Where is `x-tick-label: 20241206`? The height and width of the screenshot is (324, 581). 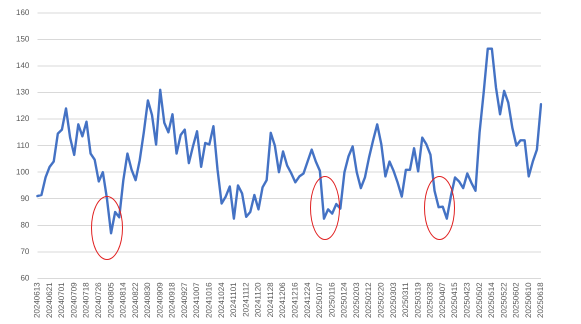
x-tick-label: 20241206 is located at coordinates (283, 300).